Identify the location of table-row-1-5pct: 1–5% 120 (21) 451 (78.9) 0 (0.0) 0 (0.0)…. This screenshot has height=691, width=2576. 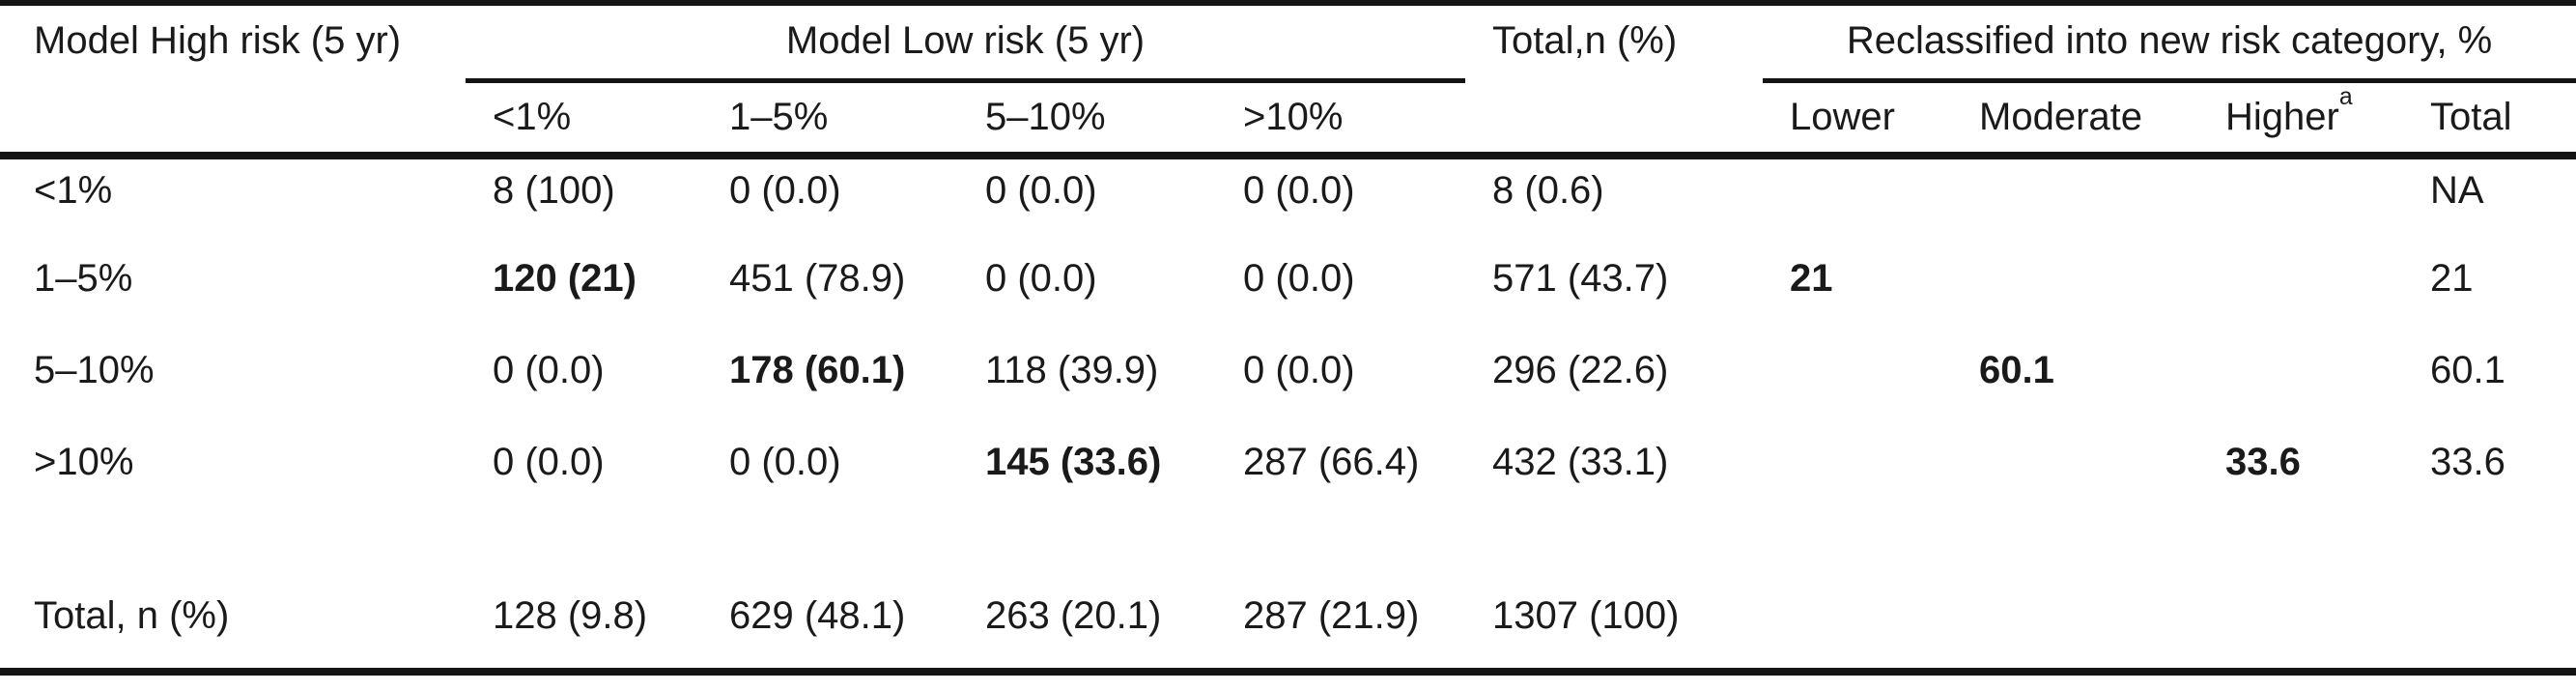
(1288, 293).